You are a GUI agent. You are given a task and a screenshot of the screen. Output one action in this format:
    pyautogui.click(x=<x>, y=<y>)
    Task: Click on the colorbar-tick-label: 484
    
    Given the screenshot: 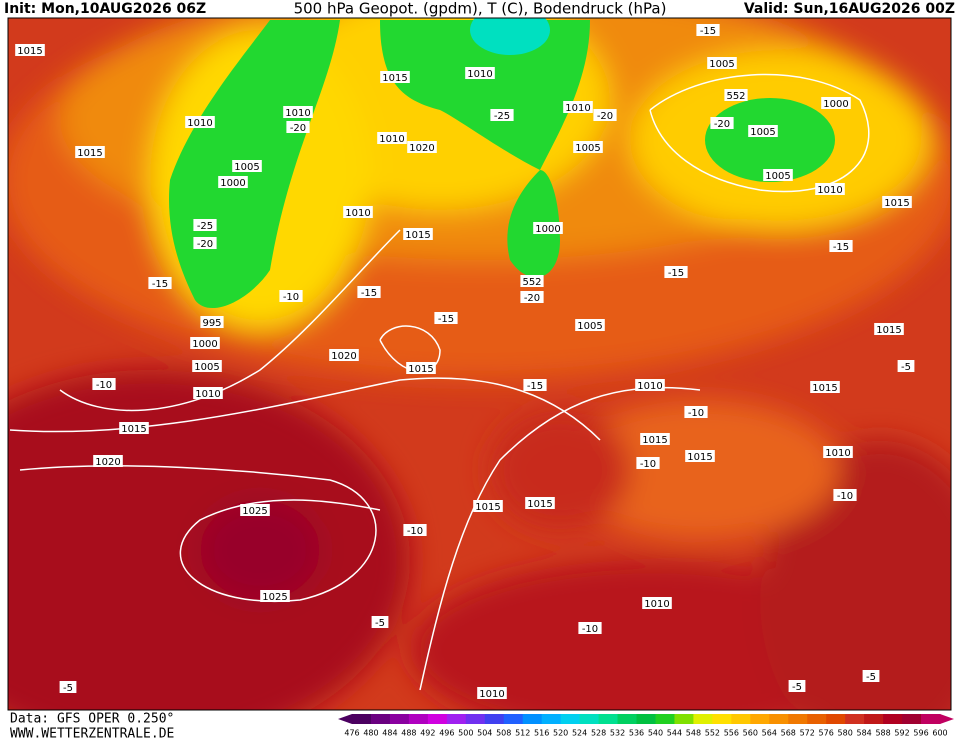 What is the action you would take?
    pyautogui.click(x=389, y=733)
    